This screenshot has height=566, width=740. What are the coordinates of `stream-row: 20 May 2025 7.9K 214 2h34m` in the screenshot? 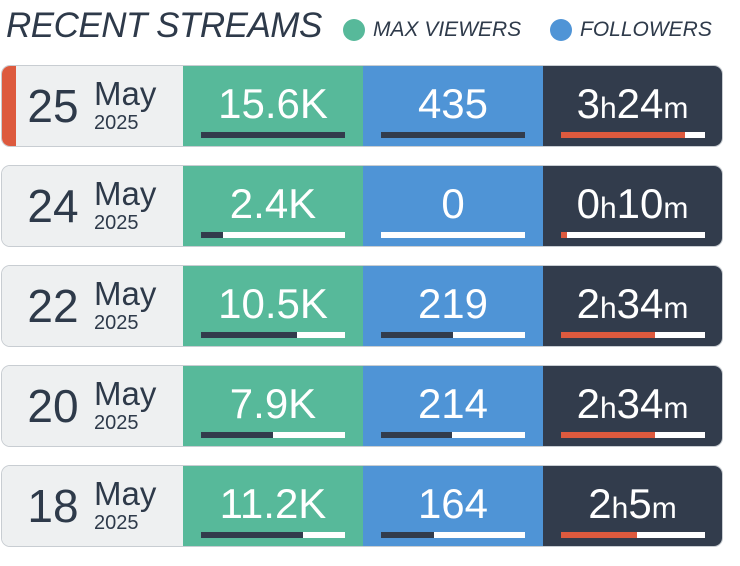 It's located at (362, 406).